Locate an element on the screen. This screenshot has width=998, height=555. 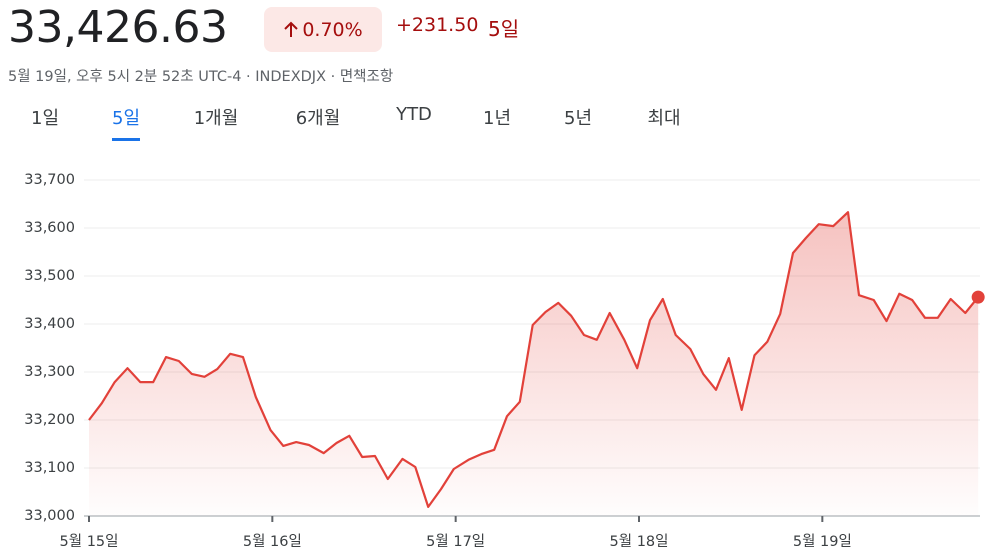
y-tick-label: 33,100 is located at coordinates (49, 468).